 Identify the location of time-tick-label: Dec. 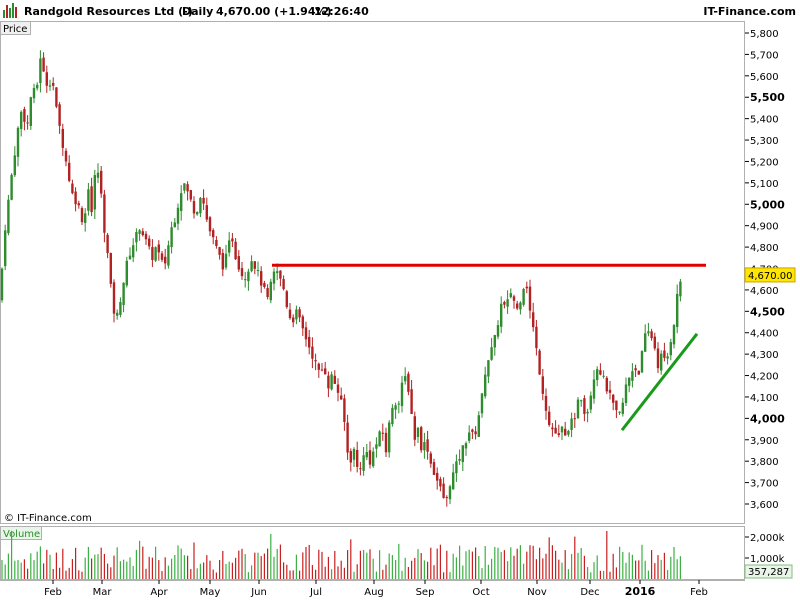
(589, 592).